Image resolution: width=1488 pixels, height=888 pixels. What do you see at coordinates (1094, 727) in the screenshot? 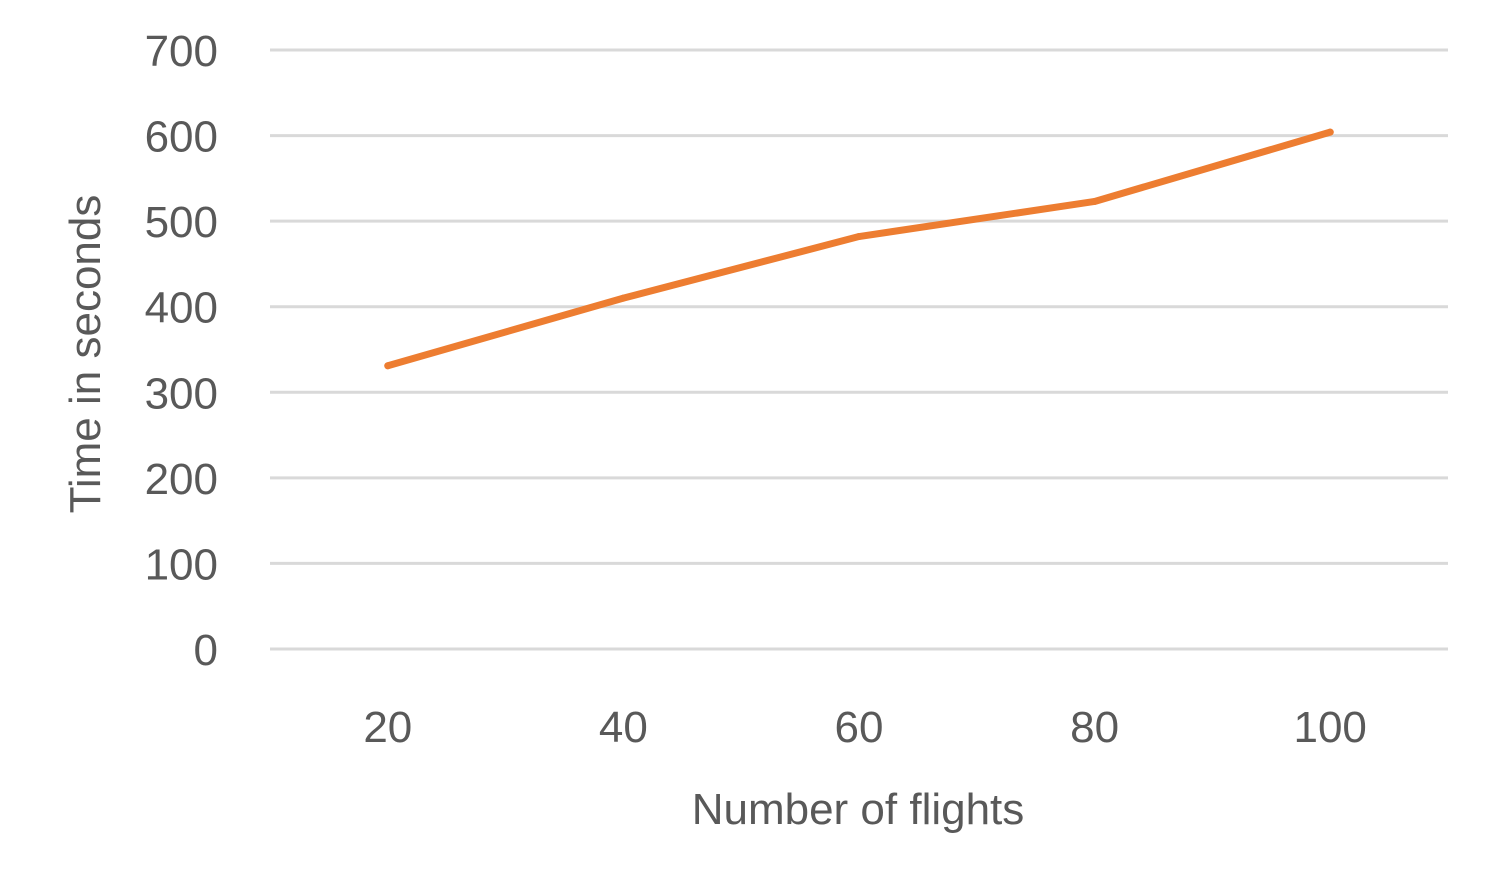
I see `x-tick-label: 80` at bounding box center [1094, 727].